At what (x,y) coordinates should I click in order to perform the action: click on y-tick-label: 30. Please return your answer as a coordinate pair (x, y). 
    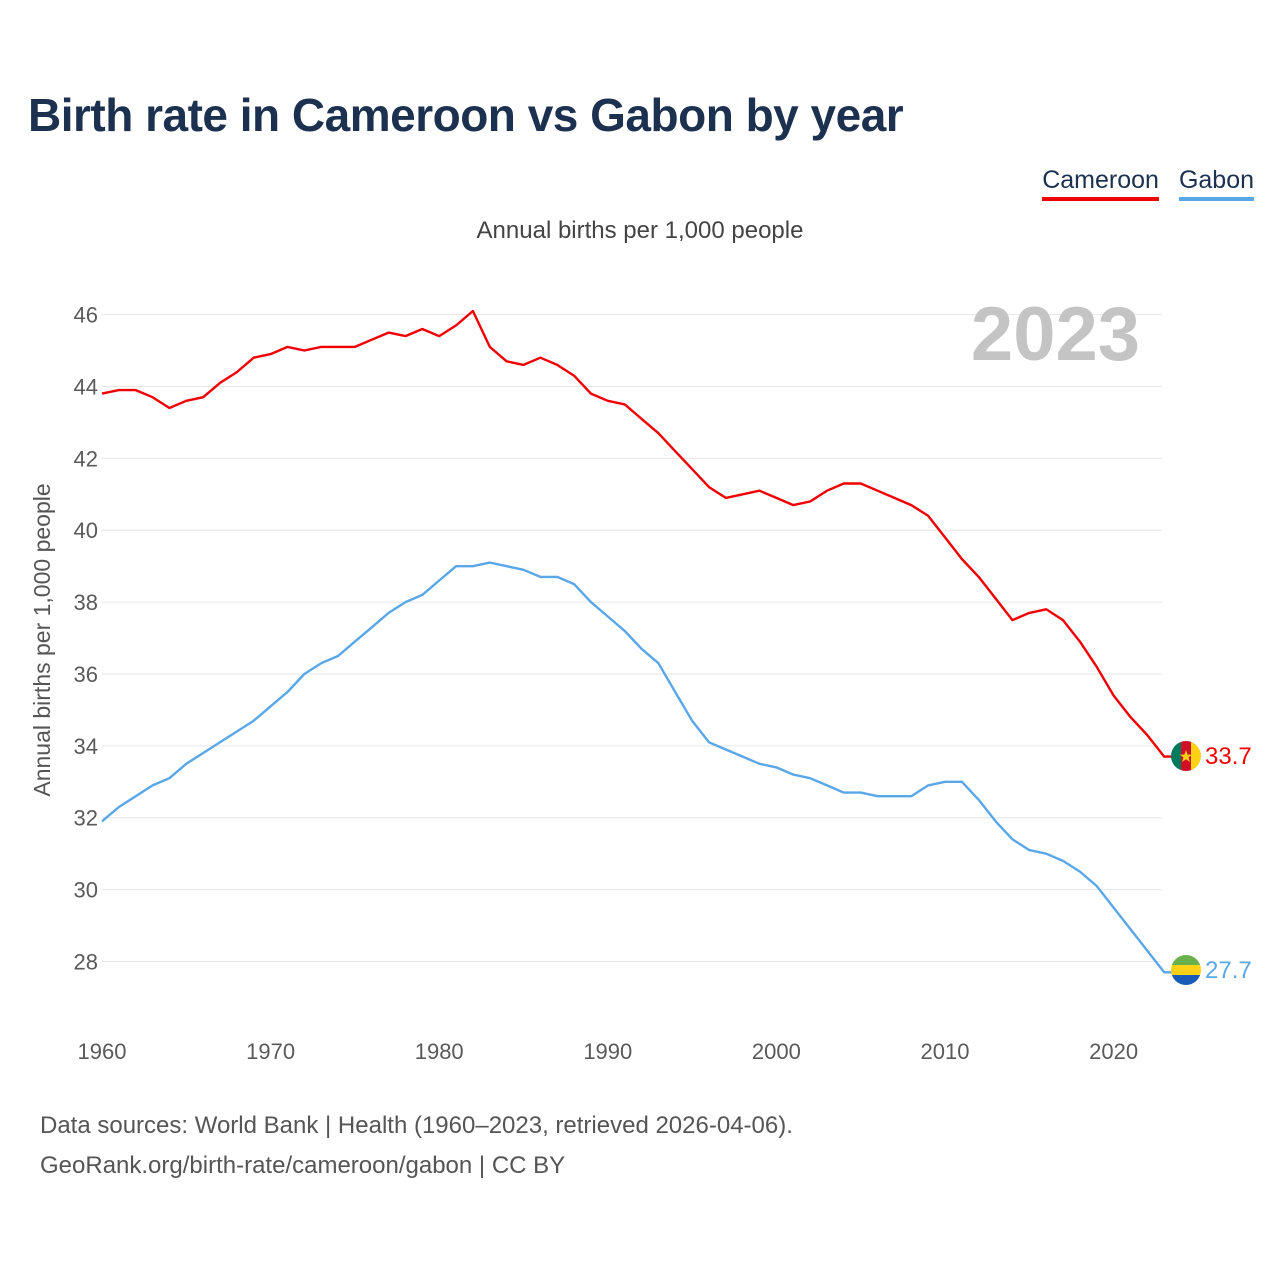
    Looking at the image, I should click on (86, 890).